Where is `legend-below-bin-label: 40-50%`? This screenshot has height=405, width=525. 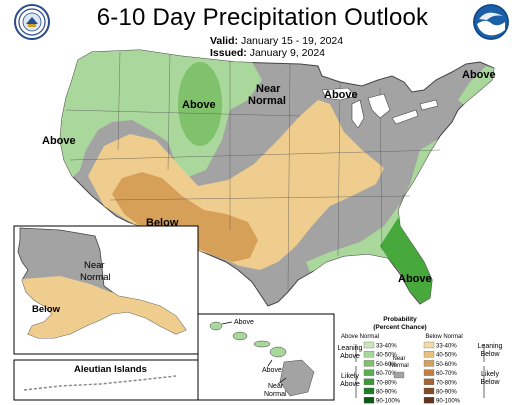 legend-below-bin-label: 40-50% is located at coordinates (446, 356).